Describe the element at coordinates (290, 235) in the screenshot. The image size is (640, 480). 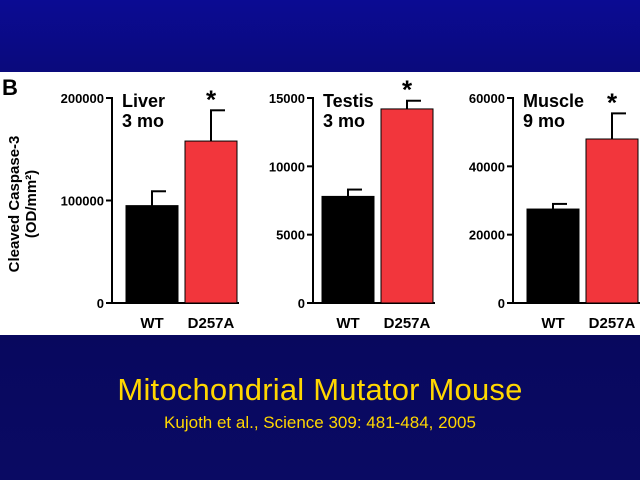
I see `y-tick-label: 5000` at that location.